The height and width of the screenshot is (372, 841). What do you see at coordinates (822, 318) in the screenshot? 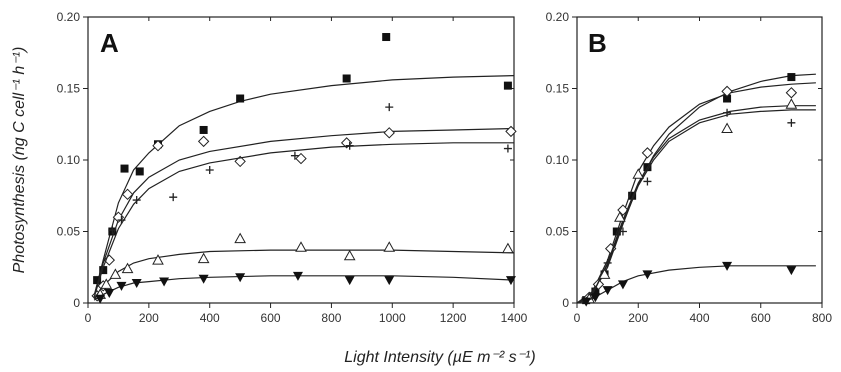
I see `panel-b-x-tick-label: 800` at bounding box center [822, 318].